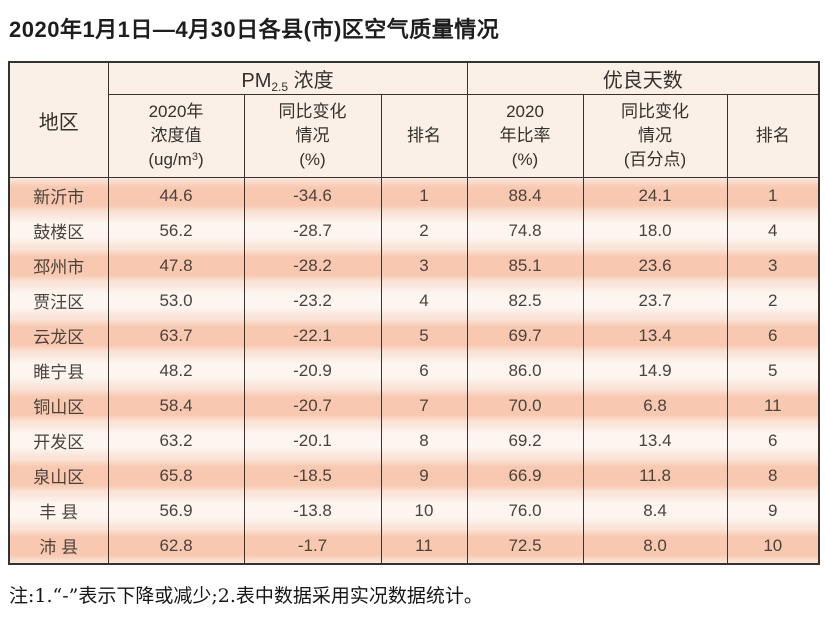  What do you see at coordinates (246, 596) in the screenshot?
I see `footnote: 注:1.“-”表示下降或减少;2.表中数据采用实况数据统计。` at bounding box center [246, 596].